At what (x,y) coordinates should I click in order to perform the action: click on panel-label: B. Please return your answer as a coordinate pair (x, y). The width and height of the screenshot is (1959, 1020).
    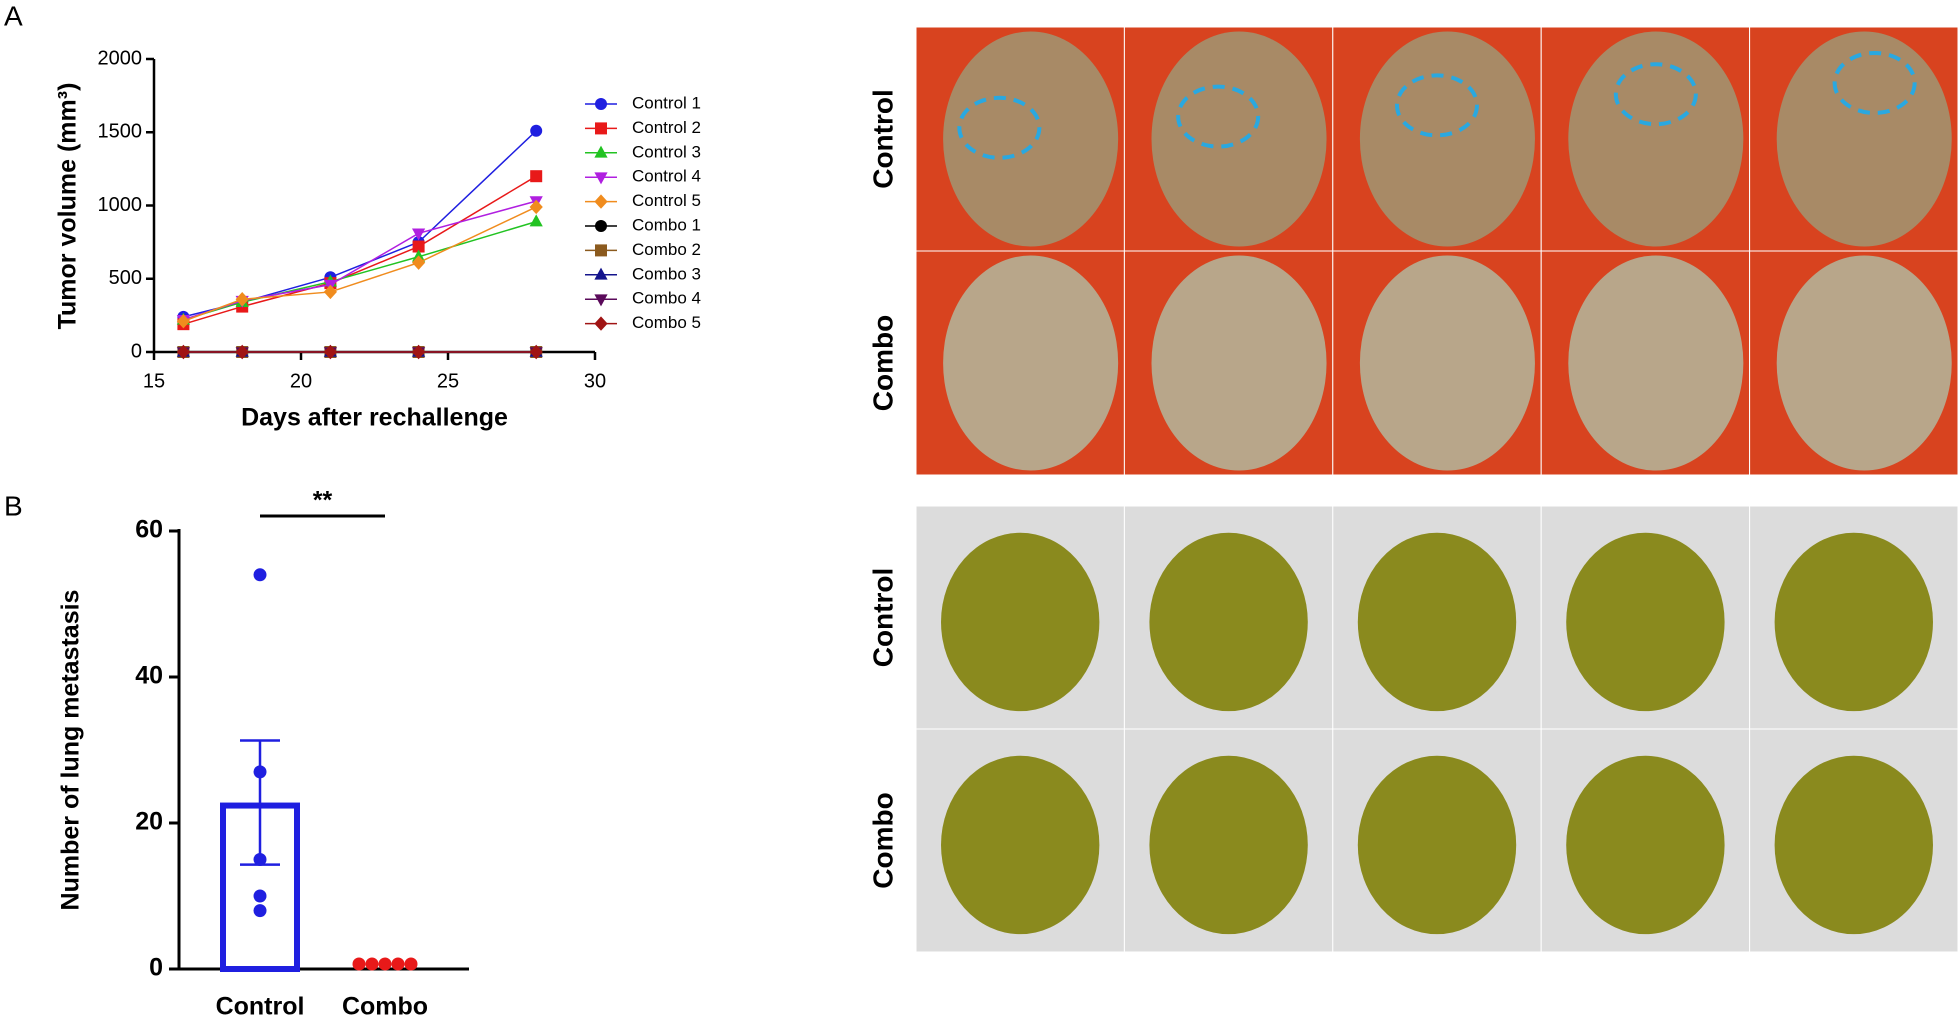
    Looking at the image, I should click on (13, 505).